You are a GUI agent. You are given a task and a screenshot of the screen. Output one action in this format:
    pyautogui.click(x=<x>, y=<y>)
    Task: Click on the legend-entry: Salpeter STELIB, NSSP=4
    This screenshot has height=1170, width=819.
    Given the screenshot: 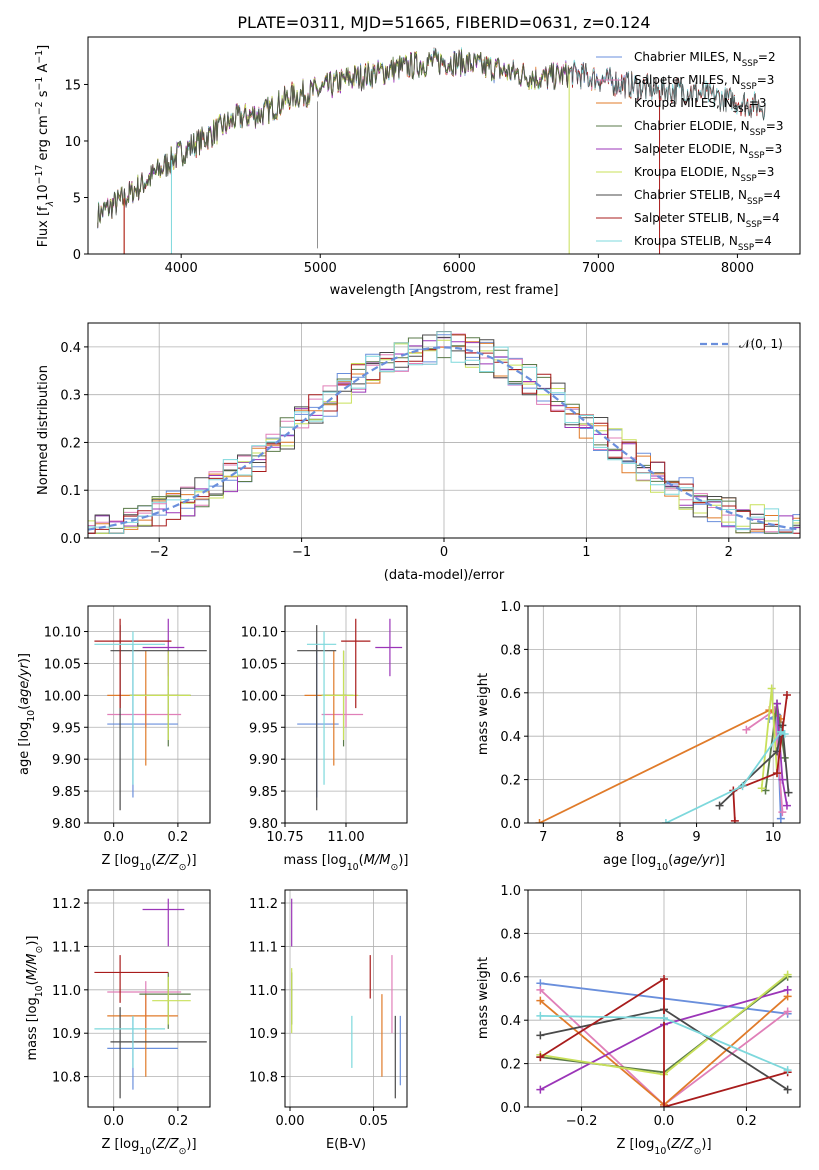 What is the action you would take?
    pyautogui.click(x=707, y=220)
    